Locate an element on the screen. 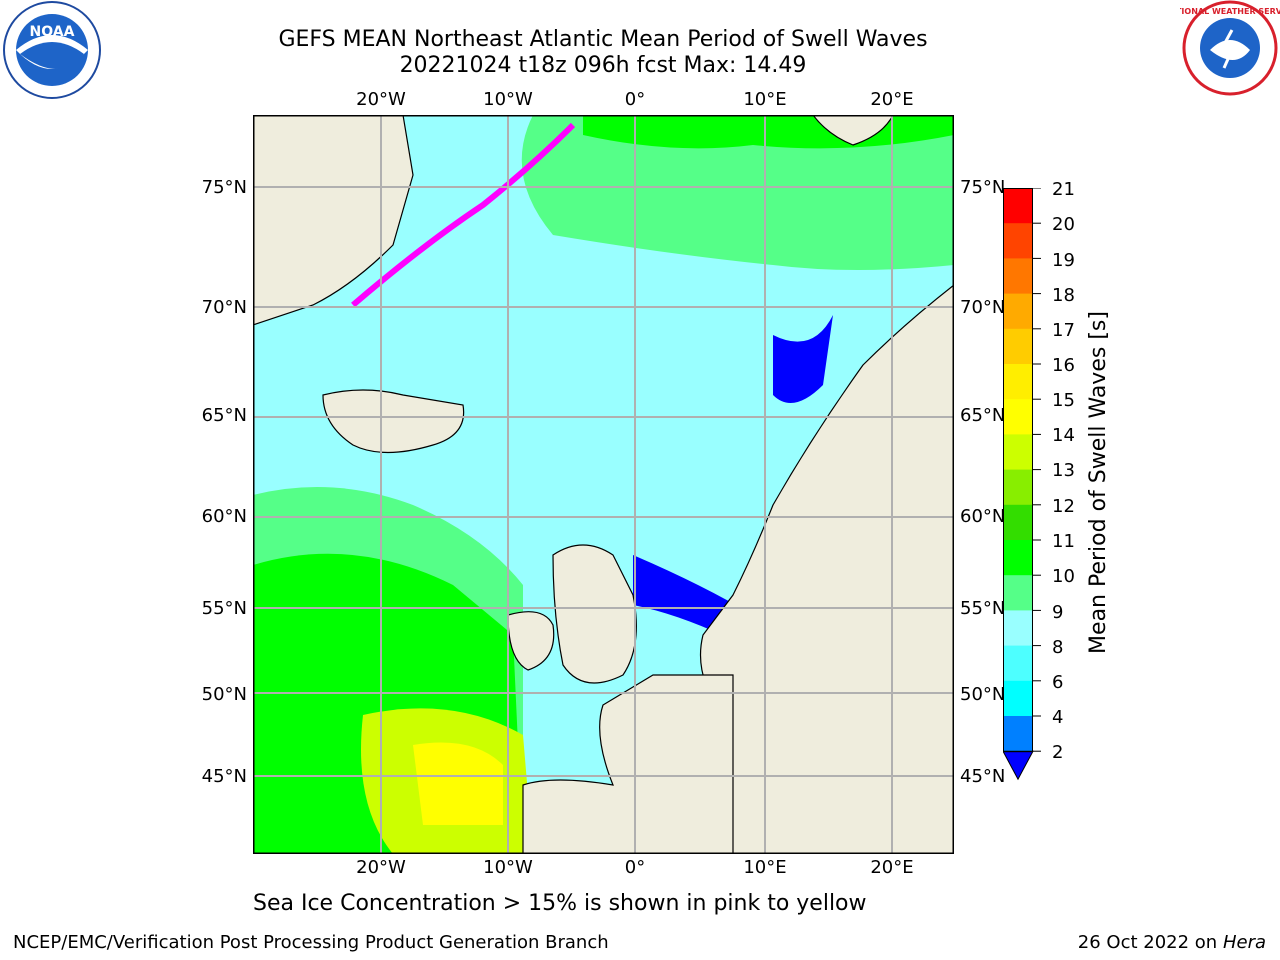 The image size is (1280, 960). land-svalbard is located at coordinates (853, 130).